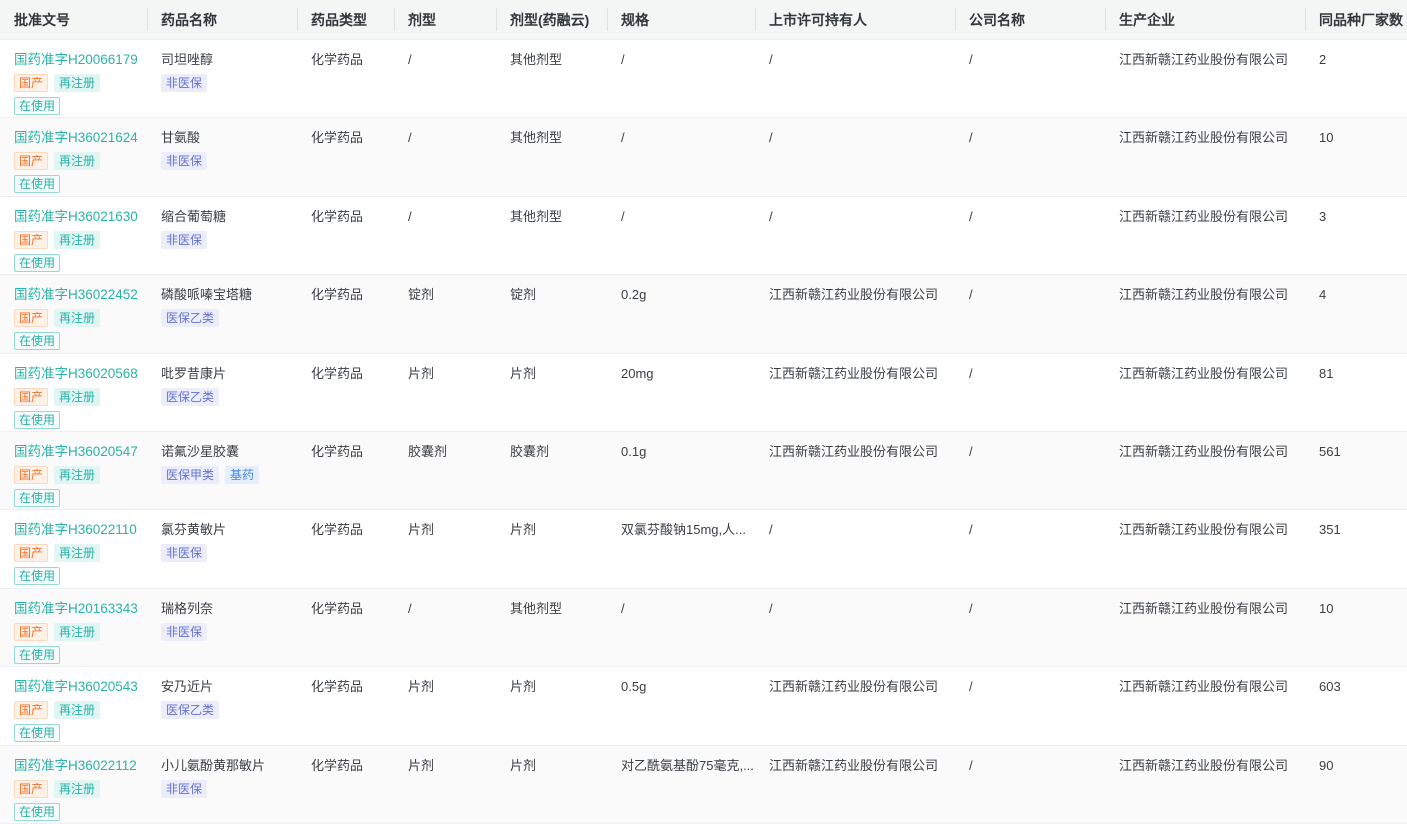 Image resolution: width=1407 pixels, height=824 pixels. What do you see at coordinates (76, 295) in the screenshot?
I see `approval-number-link: 国药准字H36022452` at bounding box center [76, 295].